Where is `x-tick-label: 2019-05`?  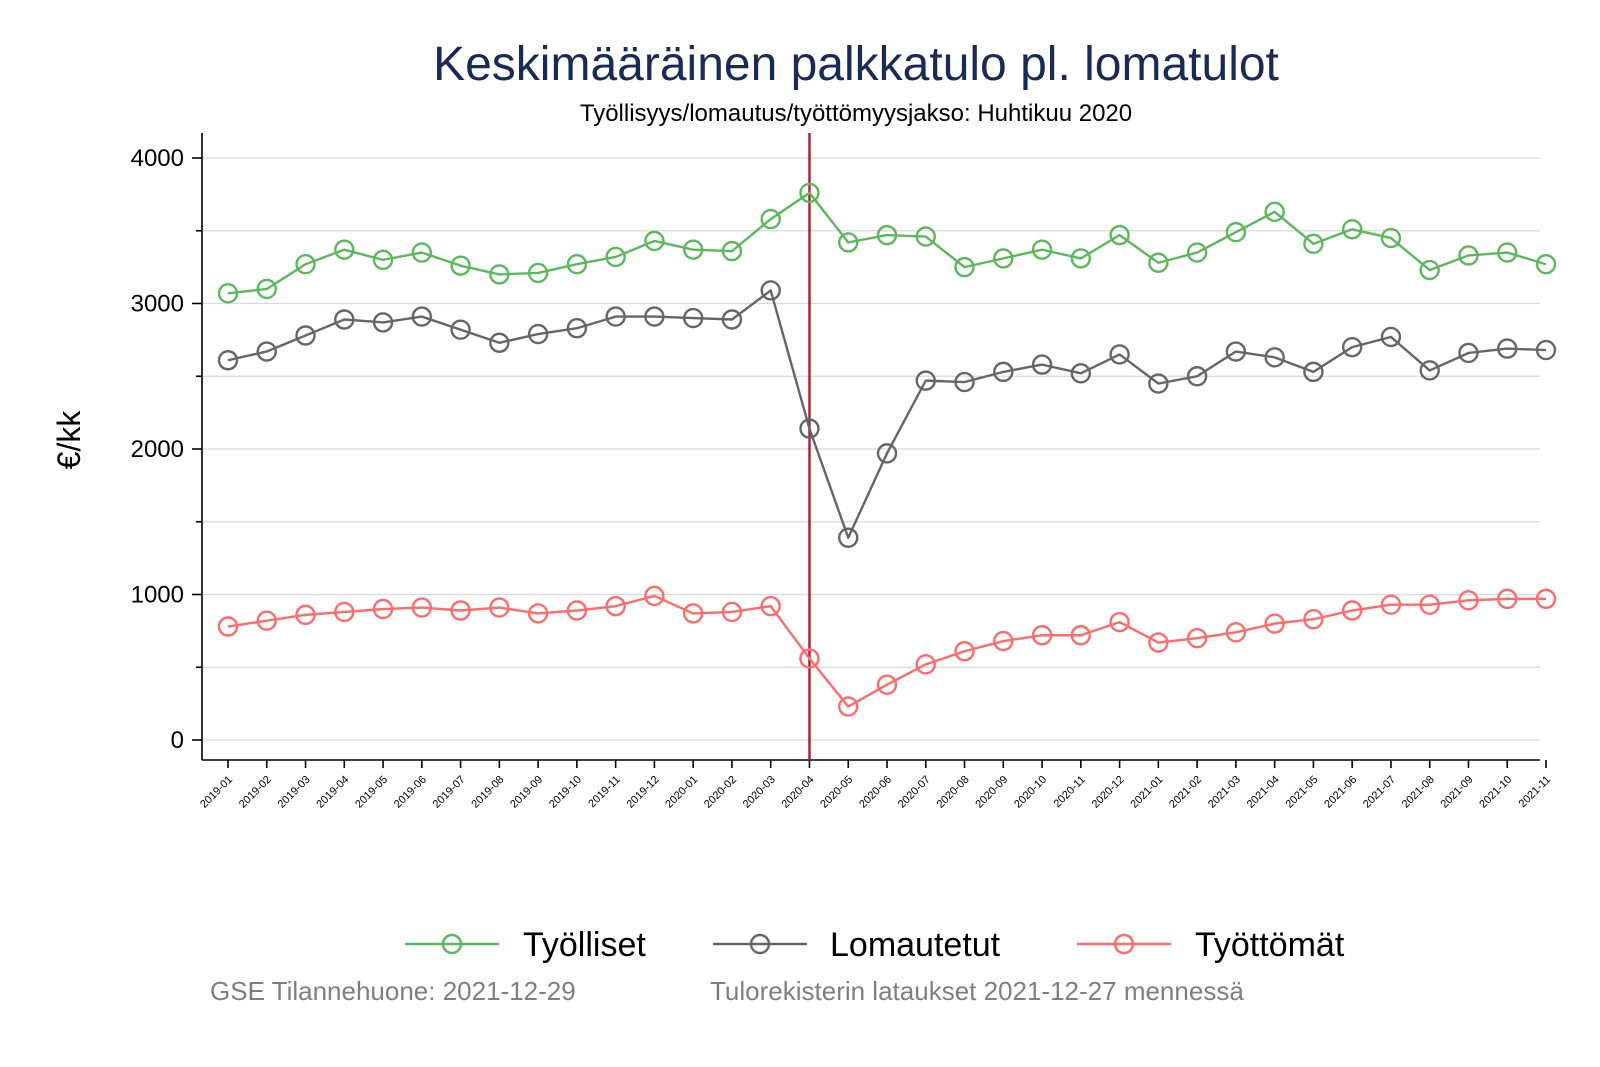 x-tick-label: 2019-05 is located at coordinates (371, 792).